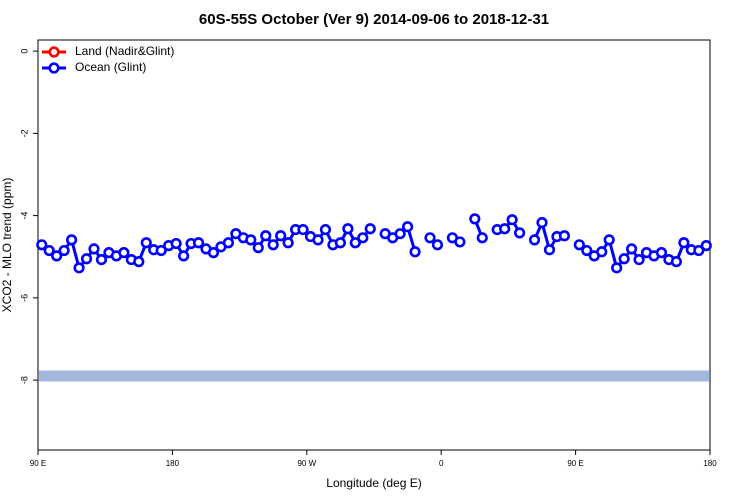 Image resolution: width=750 pixels, height=500 pixels. What do you see at coordinates (110, 67) in the screenshot?
I see `legend-label: Ocean (Glint)` at bounding box center [110, 67].